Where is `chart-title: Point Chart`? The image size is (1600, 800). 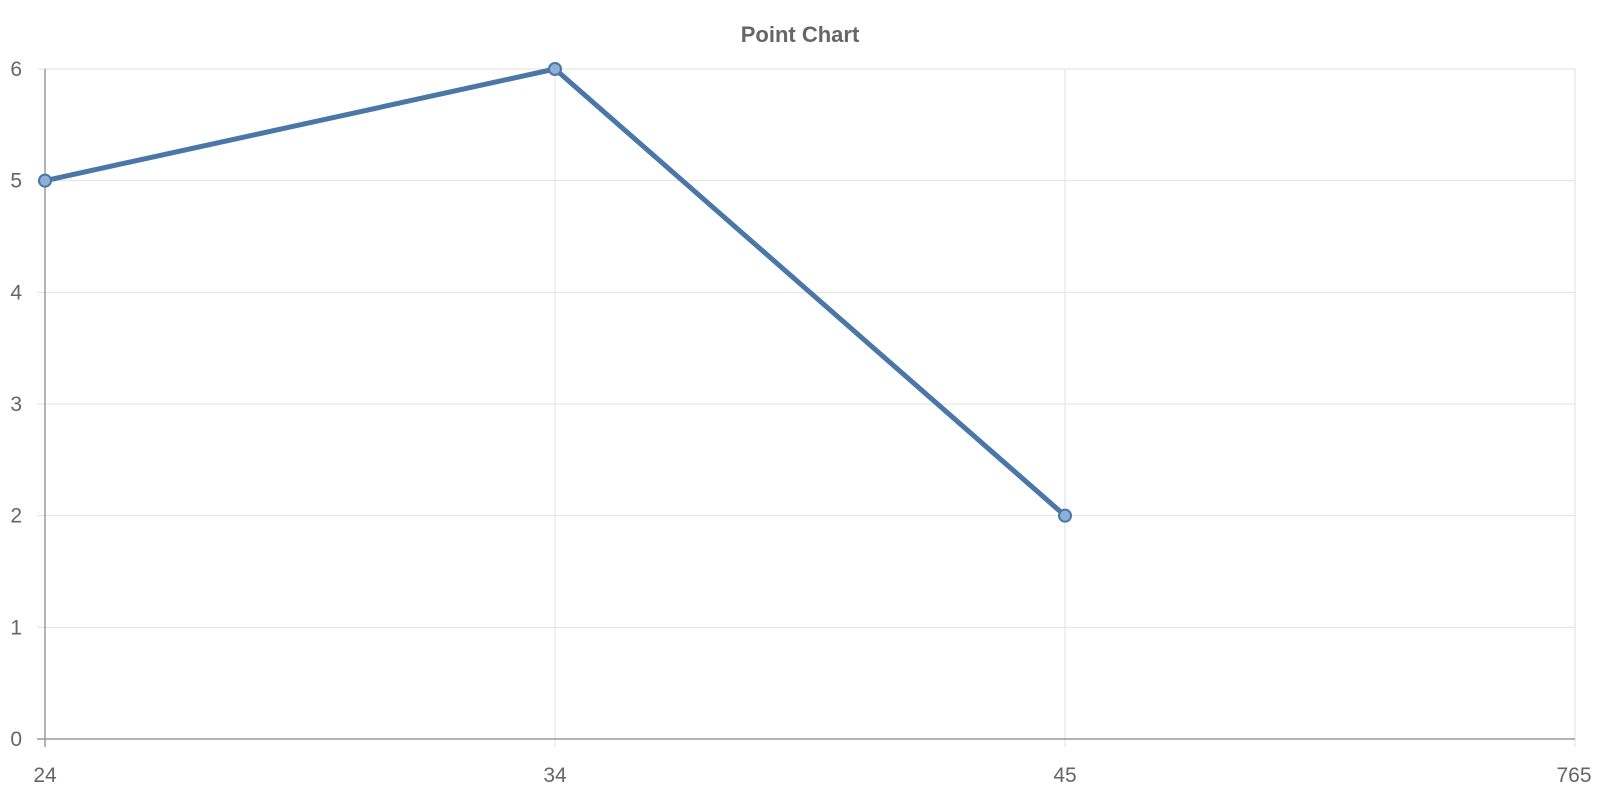 chart-title: Point Chart is located at coordinates (800, 34).